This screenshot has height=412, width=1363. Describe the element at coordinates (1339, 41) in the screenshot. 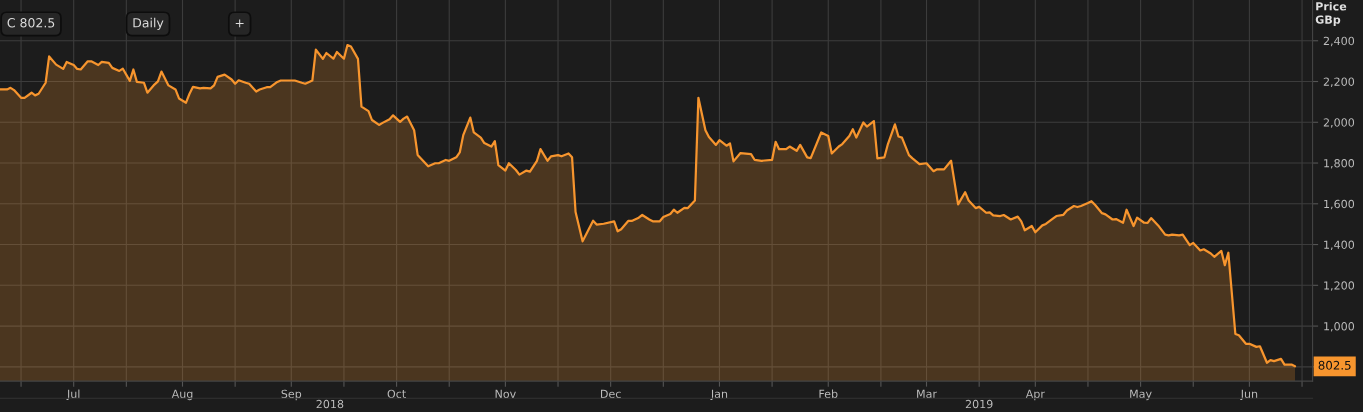

I see `y-tick-label: 2,400` at that location.